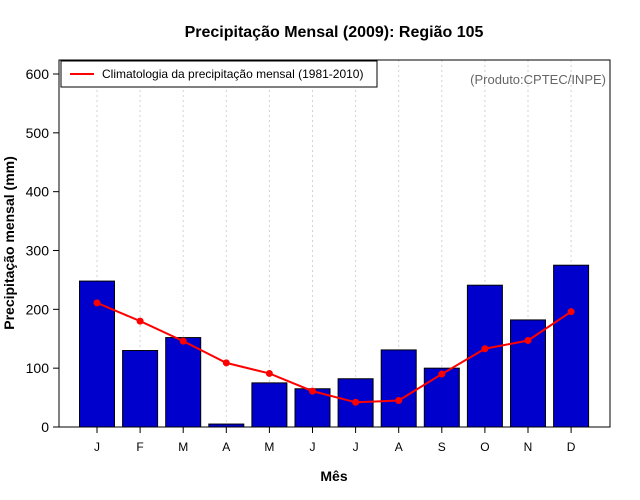 This screenshot has height=500, width=640. What do you see at coordinates (334, 32) in the screenshot?
I see `chart-title: Precipitação Mensal (2009): Região 105` at bounding box center [334, 32].